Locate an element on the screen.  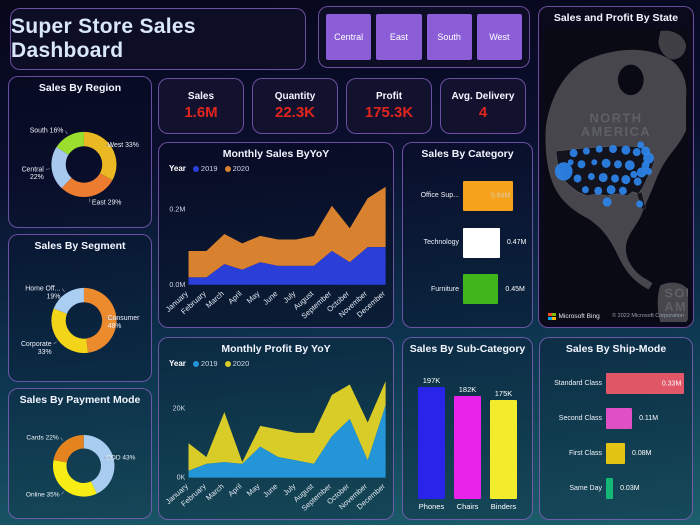
column-bar-phones is located at coordinates (431, 443).